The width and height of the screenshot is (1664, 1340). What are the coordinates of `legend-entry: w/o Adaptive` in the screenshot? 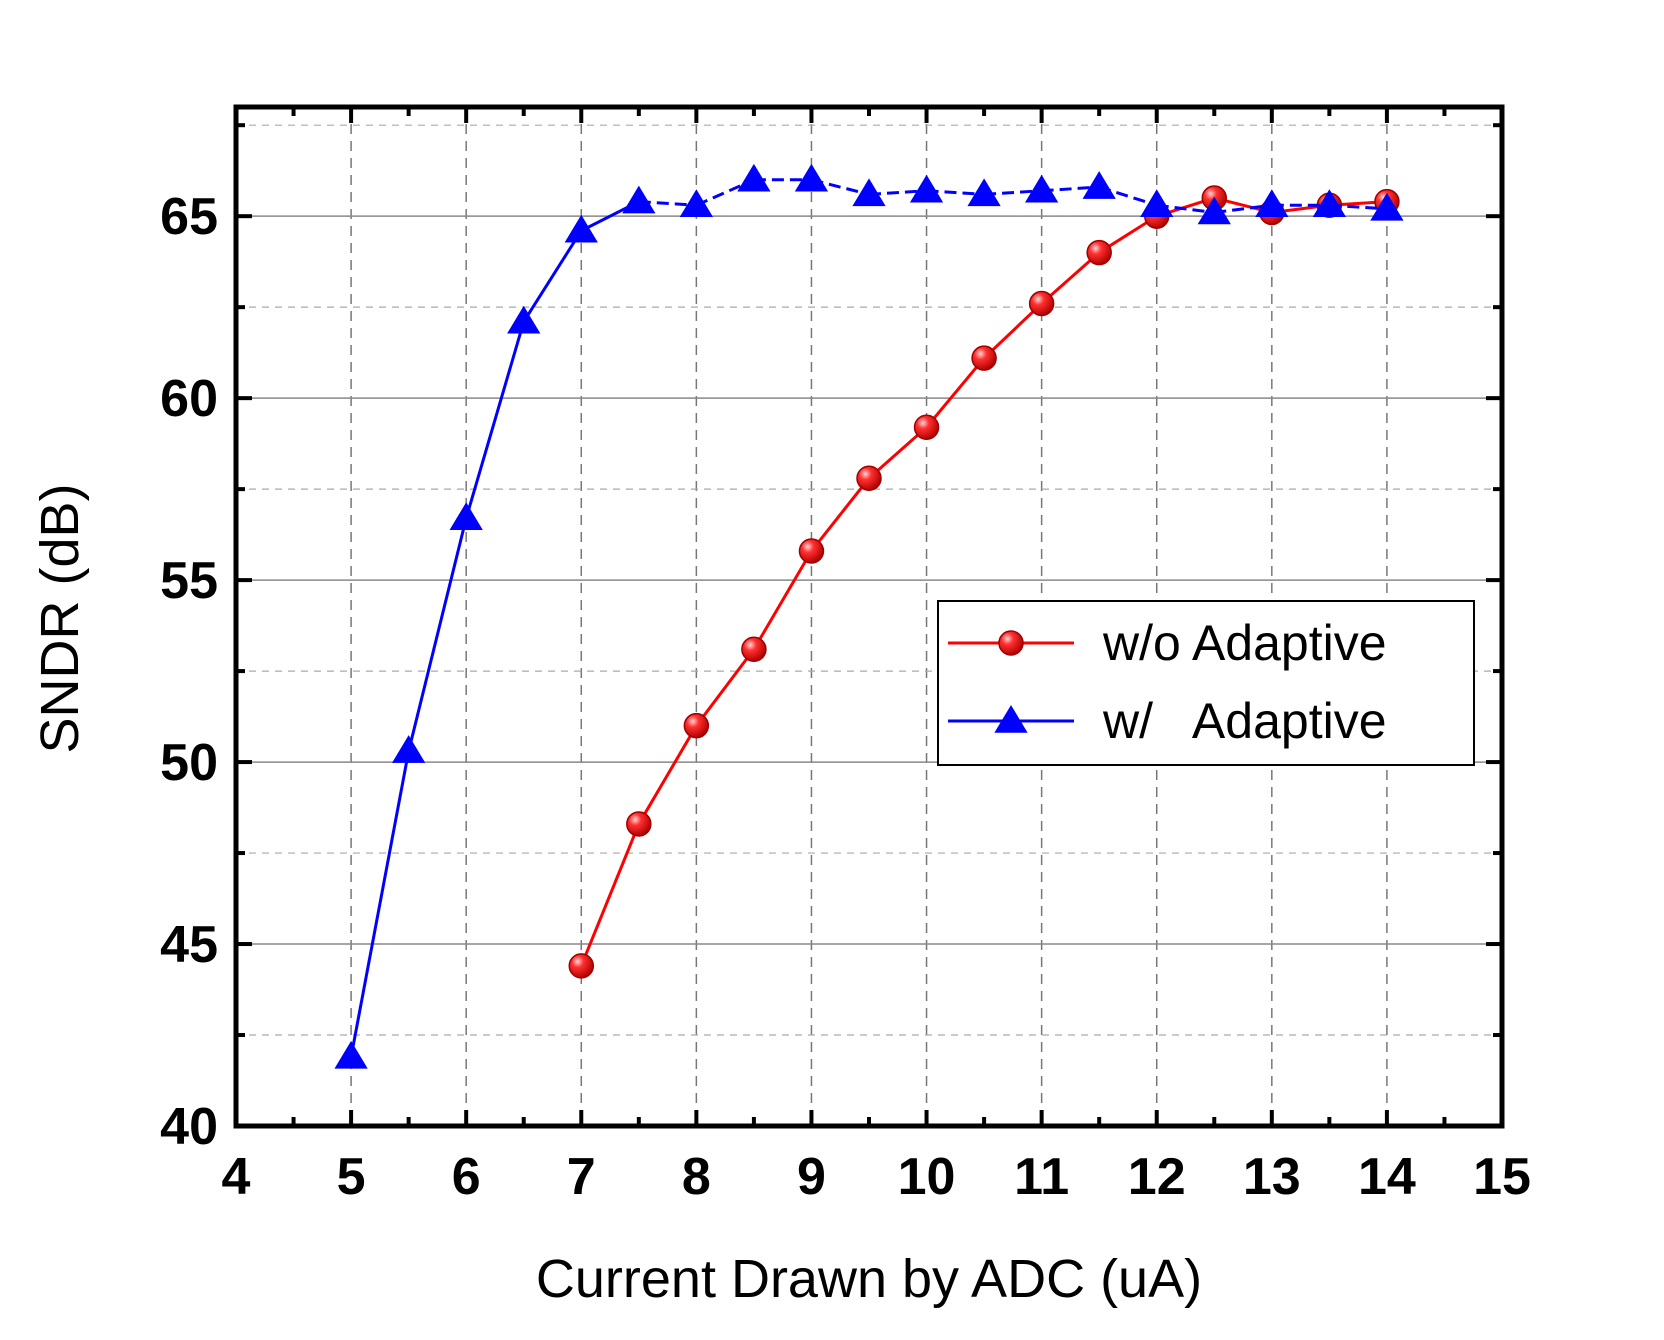 It's located at (1167, 643).